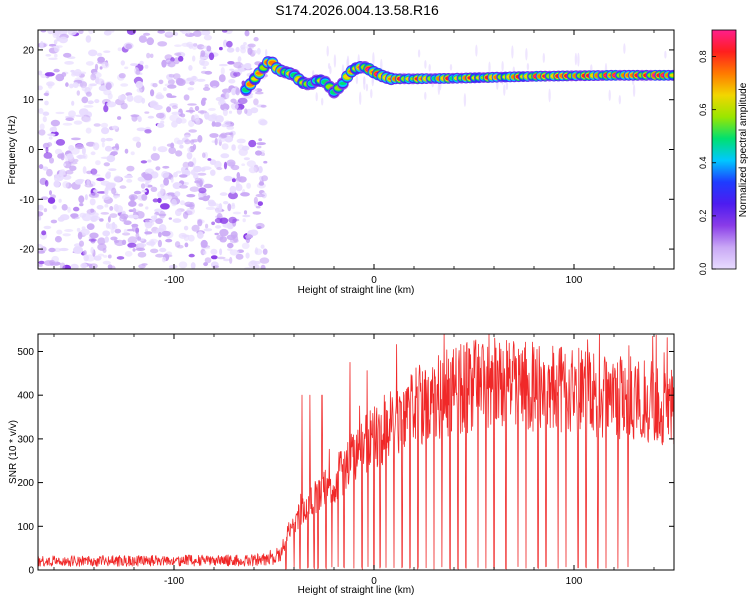 The height and width of the screenshot is (605, 750). I want to click on x-tick-label: 100, so click(574, 280).